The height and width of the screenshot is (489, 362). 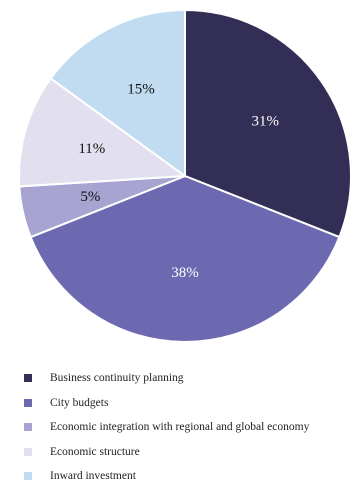 I want to click on slice-label: 15%, so click(x=141, y=90).